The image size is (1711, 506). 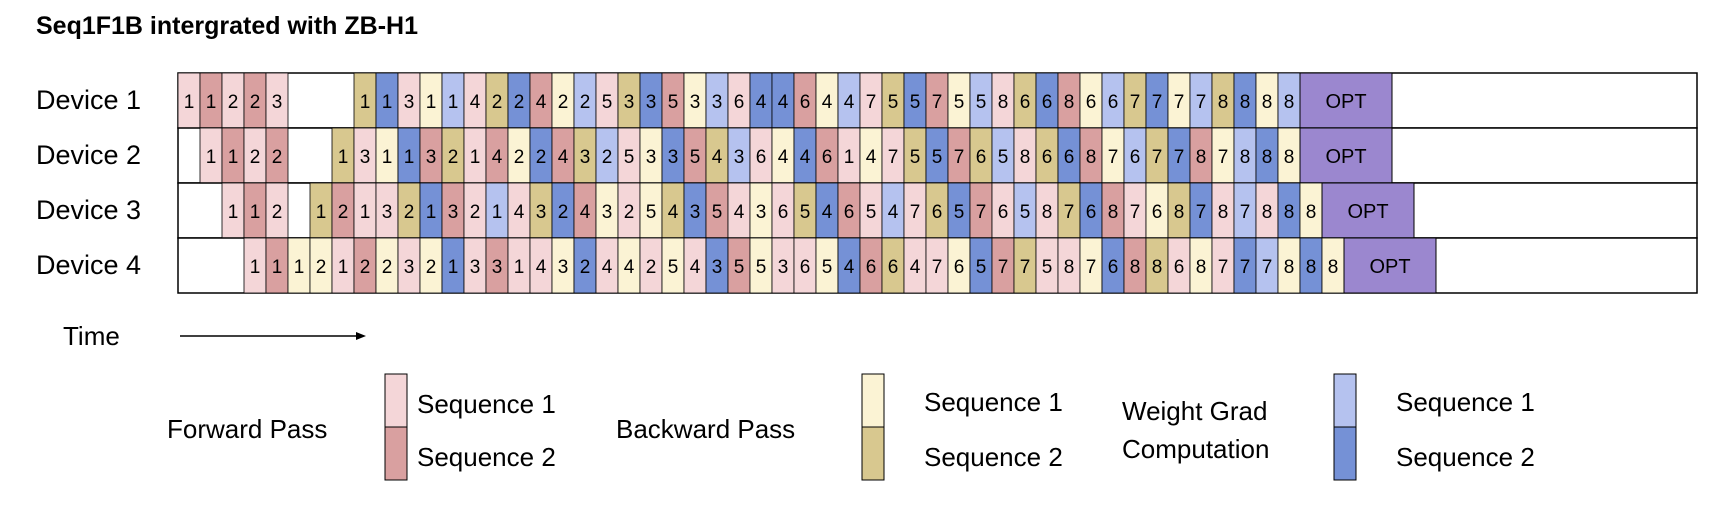 What do you see at coordinates (1465, 457) in the screenshot?
I see `legend-weight-seq2-label: Sequence 2` at bounding box center [1465, 457].